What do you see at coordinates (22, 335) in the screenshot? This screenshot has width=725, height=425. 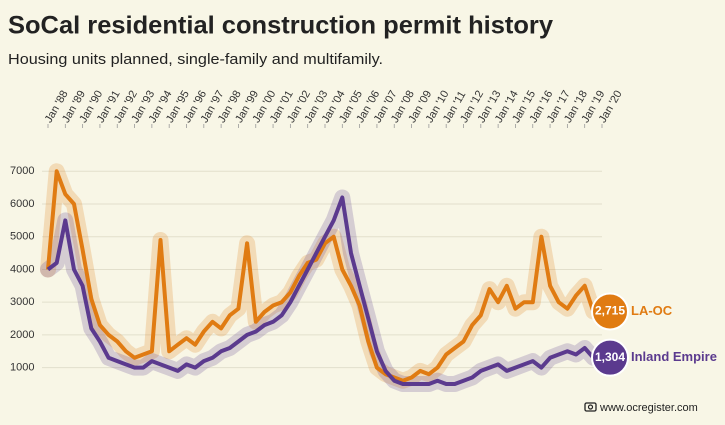 I see `y-tick-label: 2000` at bounding box center [22, 335].